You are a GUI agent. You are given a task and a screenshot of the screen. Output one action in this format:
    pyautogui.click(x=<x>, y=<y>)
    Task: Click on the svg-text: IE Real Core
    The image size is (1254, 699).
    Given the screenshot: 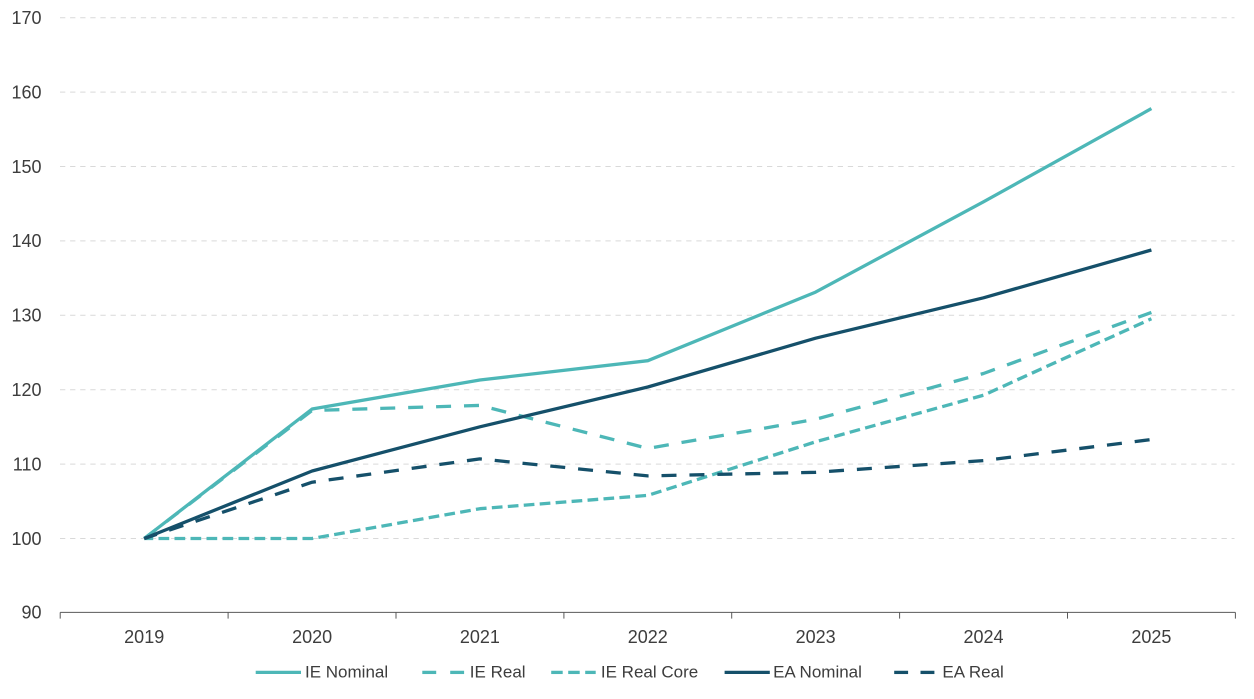 What is the action you would take?
    pyautogui.click(x=649, y=672)
    